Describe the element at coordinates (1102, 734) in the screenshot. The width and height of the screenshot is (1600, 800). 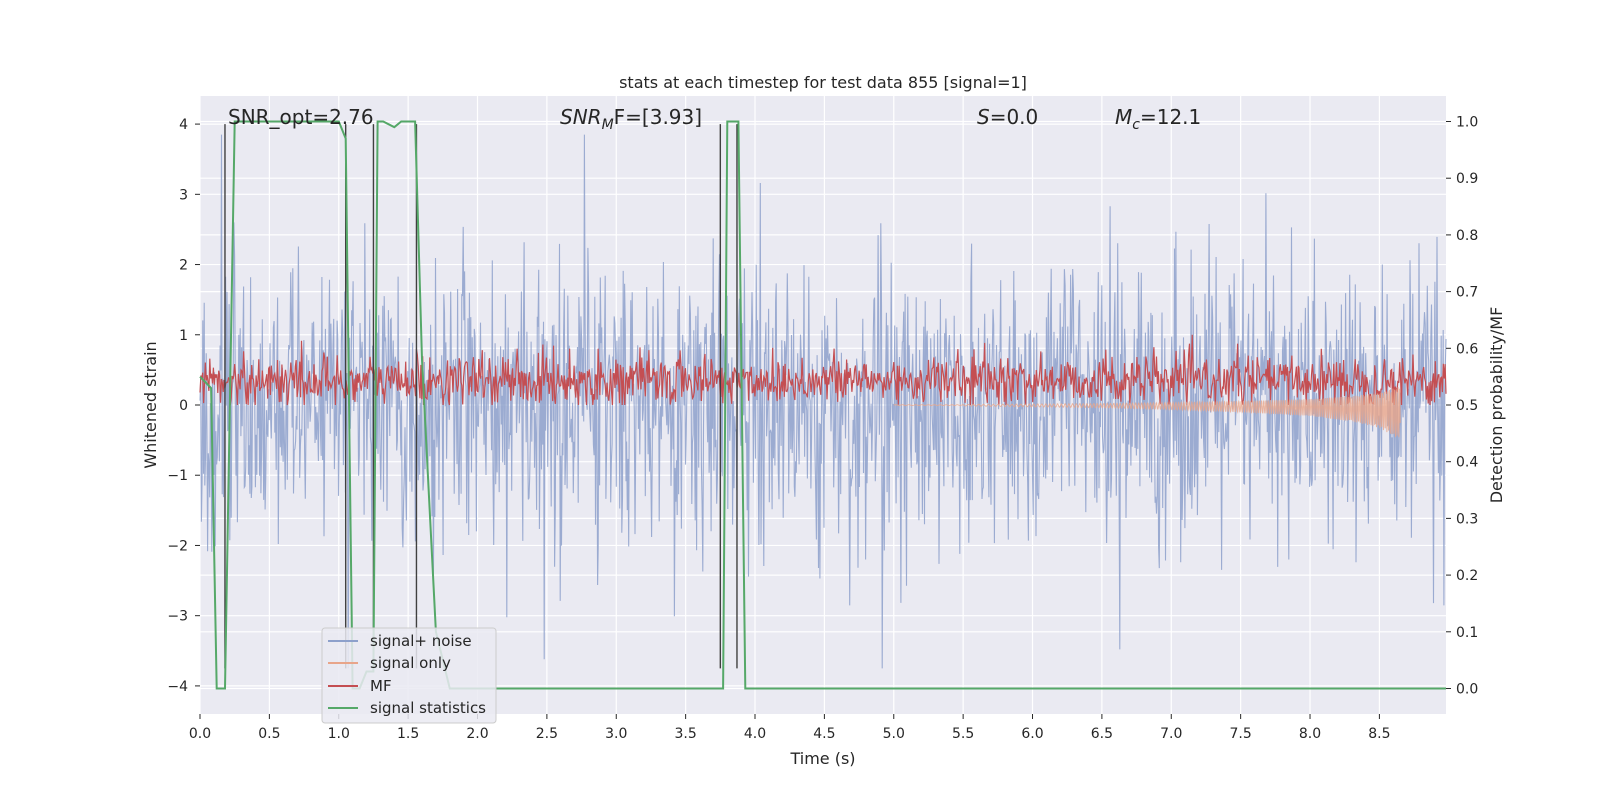
I see `x-tick-label: 6.5` at that location.